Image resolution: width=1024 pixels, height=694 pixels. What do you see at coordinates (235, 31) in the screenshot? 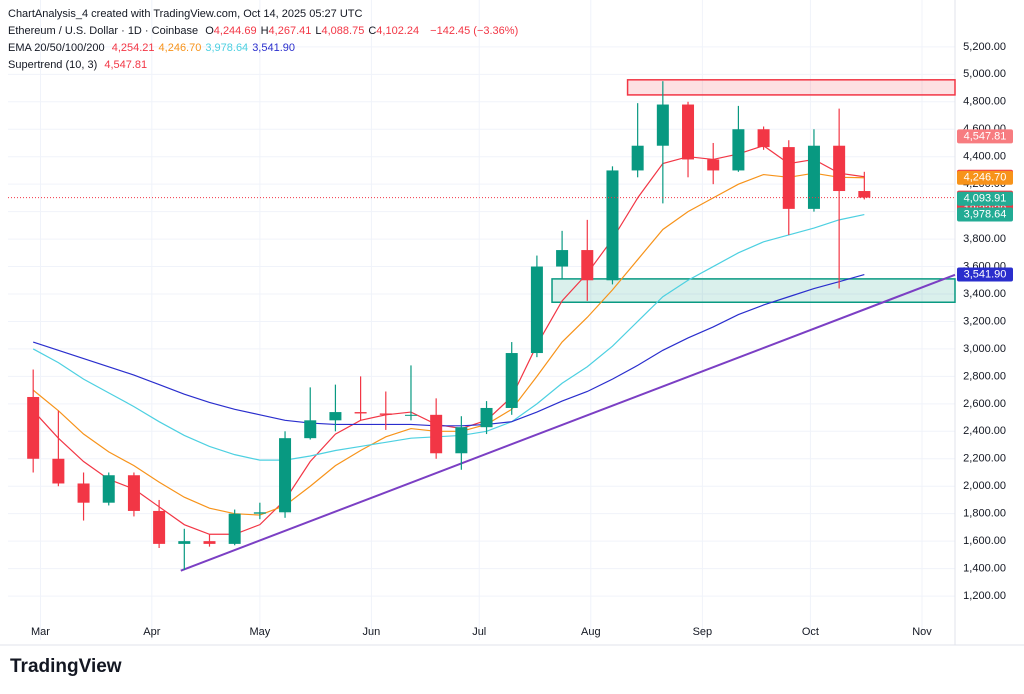
I see `ohlc-value: 4,244.69` at bounding box center [235, 31].